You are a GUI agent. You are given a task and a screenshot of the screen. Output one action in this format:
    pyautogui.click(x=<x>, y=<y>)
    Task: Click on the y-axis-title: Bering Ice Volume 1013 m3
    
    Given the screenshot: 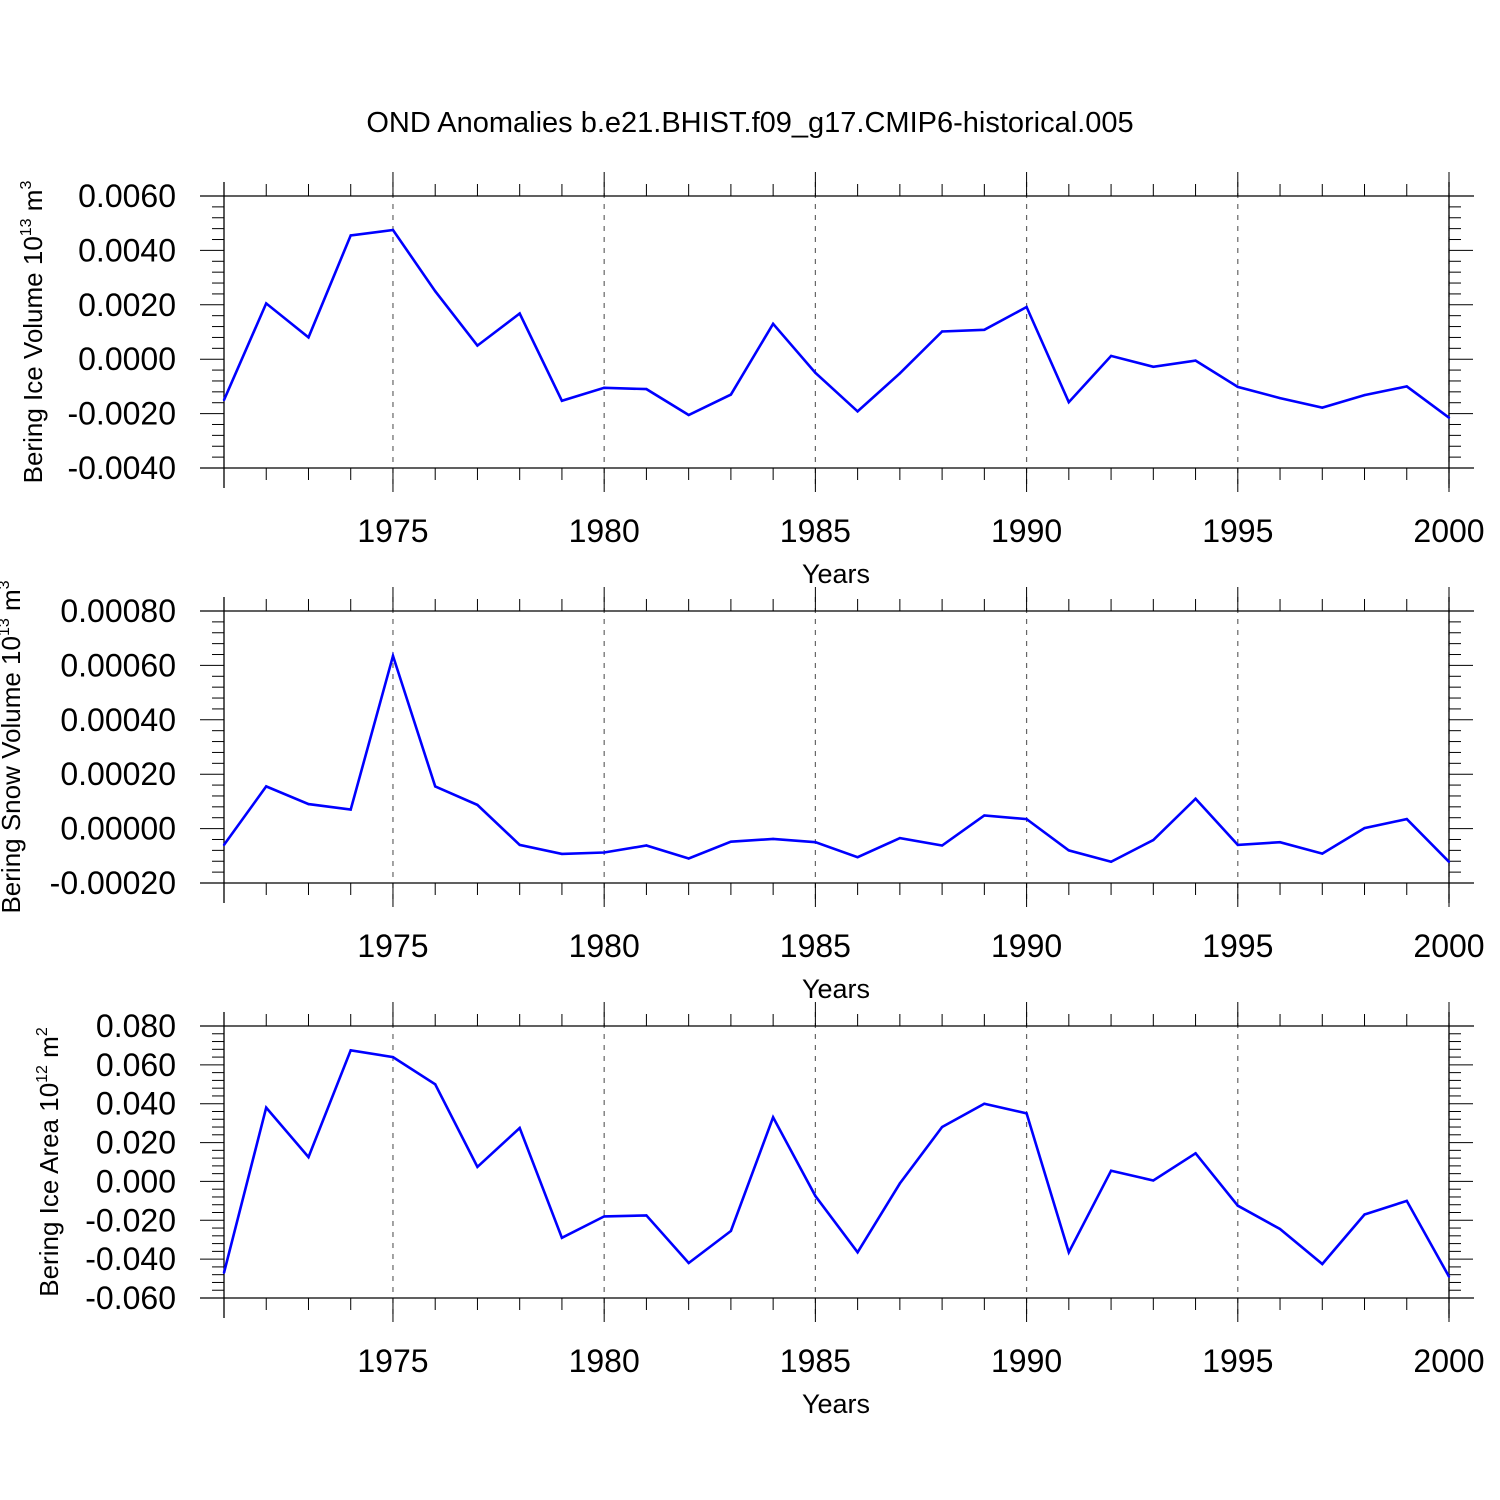 What is the action you would take?
    pyautogui.click(x=33, y=332)
    